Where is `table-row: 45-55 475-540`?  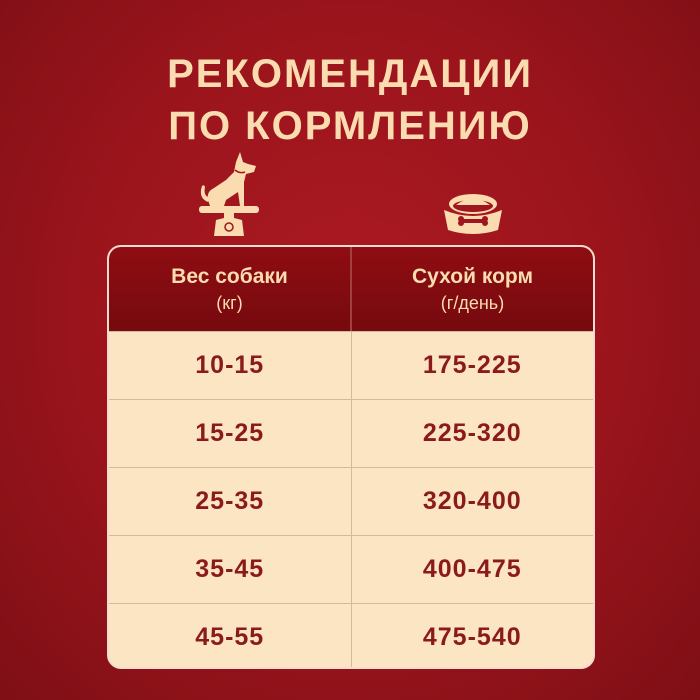
table-row: 45-55 475-540 is located at coordinates (351, 635).